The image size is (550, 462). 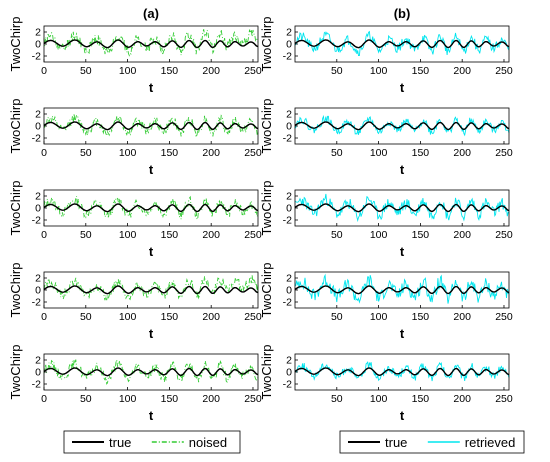 I want to click on legend: true retrieved, so click(x=432, y=442).